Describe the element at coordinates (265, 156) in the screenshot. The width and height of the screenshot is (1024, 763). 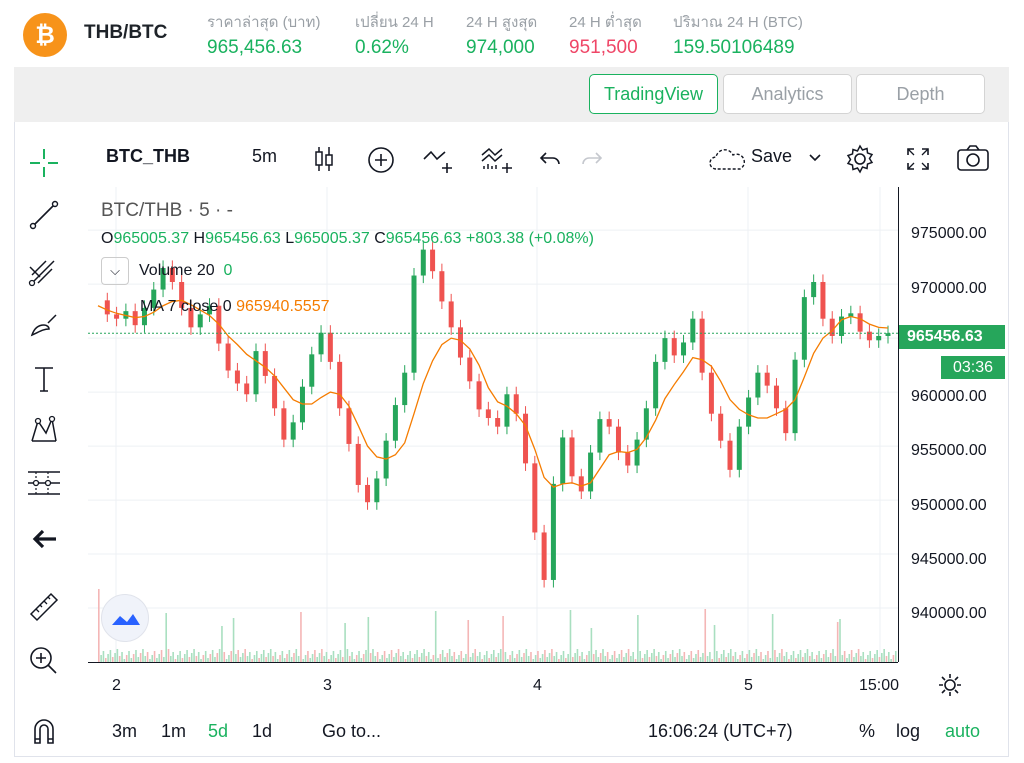
I see `interval-button: 5m` at that location.